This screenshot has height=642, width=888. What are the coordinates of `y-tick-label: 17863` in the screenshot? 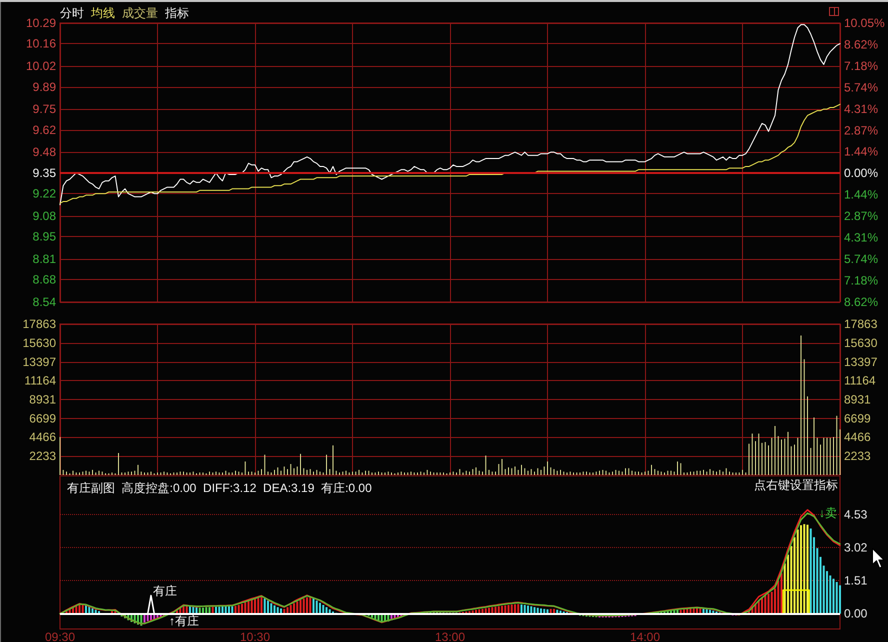 It's located at (39, 324).